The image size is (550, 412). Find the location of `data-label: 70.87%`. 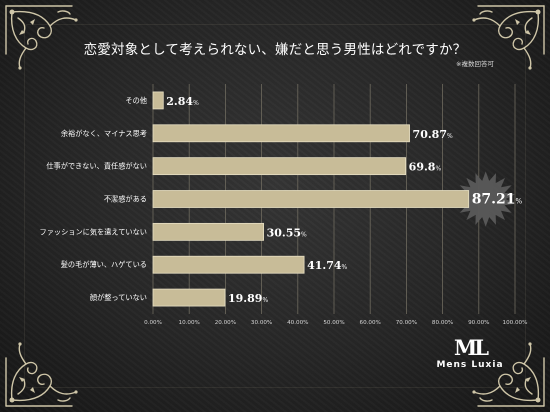

data-label: 70.87% is located at coordinates (433, 134).